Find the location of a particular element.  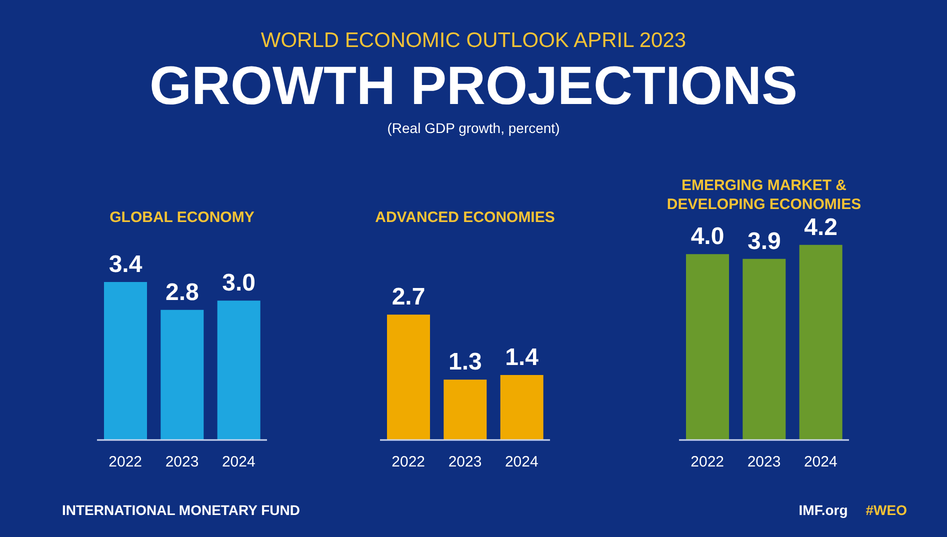

data-label: 3.9 is located at coordinates (764, 241).